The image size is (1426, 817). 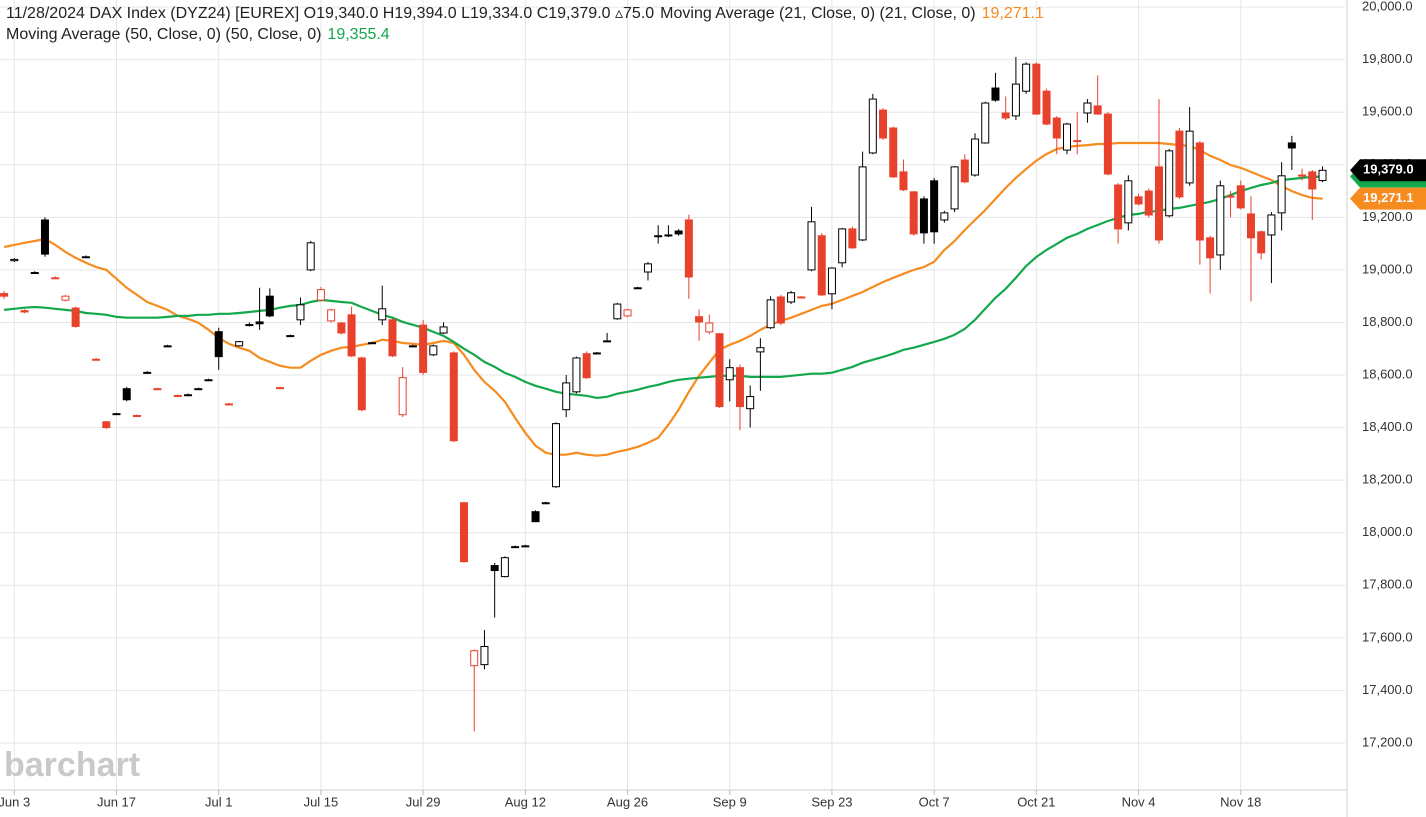 What do you see at coordinates (934, 801) in the screenshot?
I see `x-tick-label: Oct 7` at bounding box center [934, 801].